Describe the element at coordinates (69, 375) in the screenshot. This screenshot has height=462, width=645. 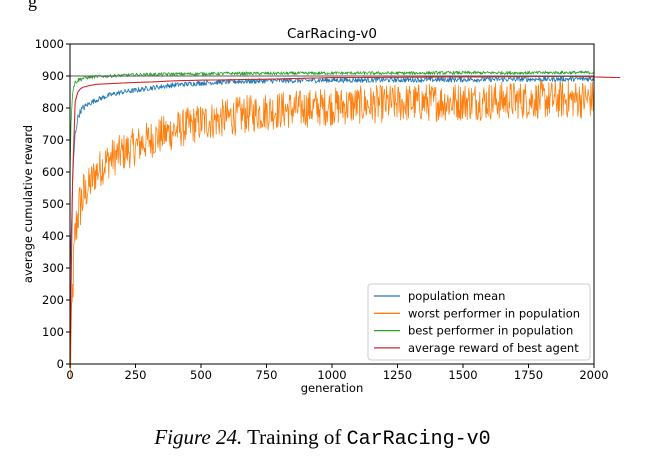
I see `x-tick-label: 0` at that location.